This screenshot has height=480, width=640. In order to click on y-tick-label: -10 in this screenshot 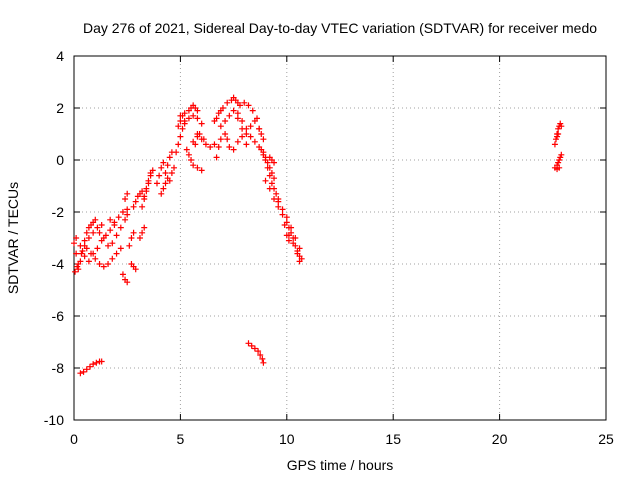, I will do `click(54, 420)`.